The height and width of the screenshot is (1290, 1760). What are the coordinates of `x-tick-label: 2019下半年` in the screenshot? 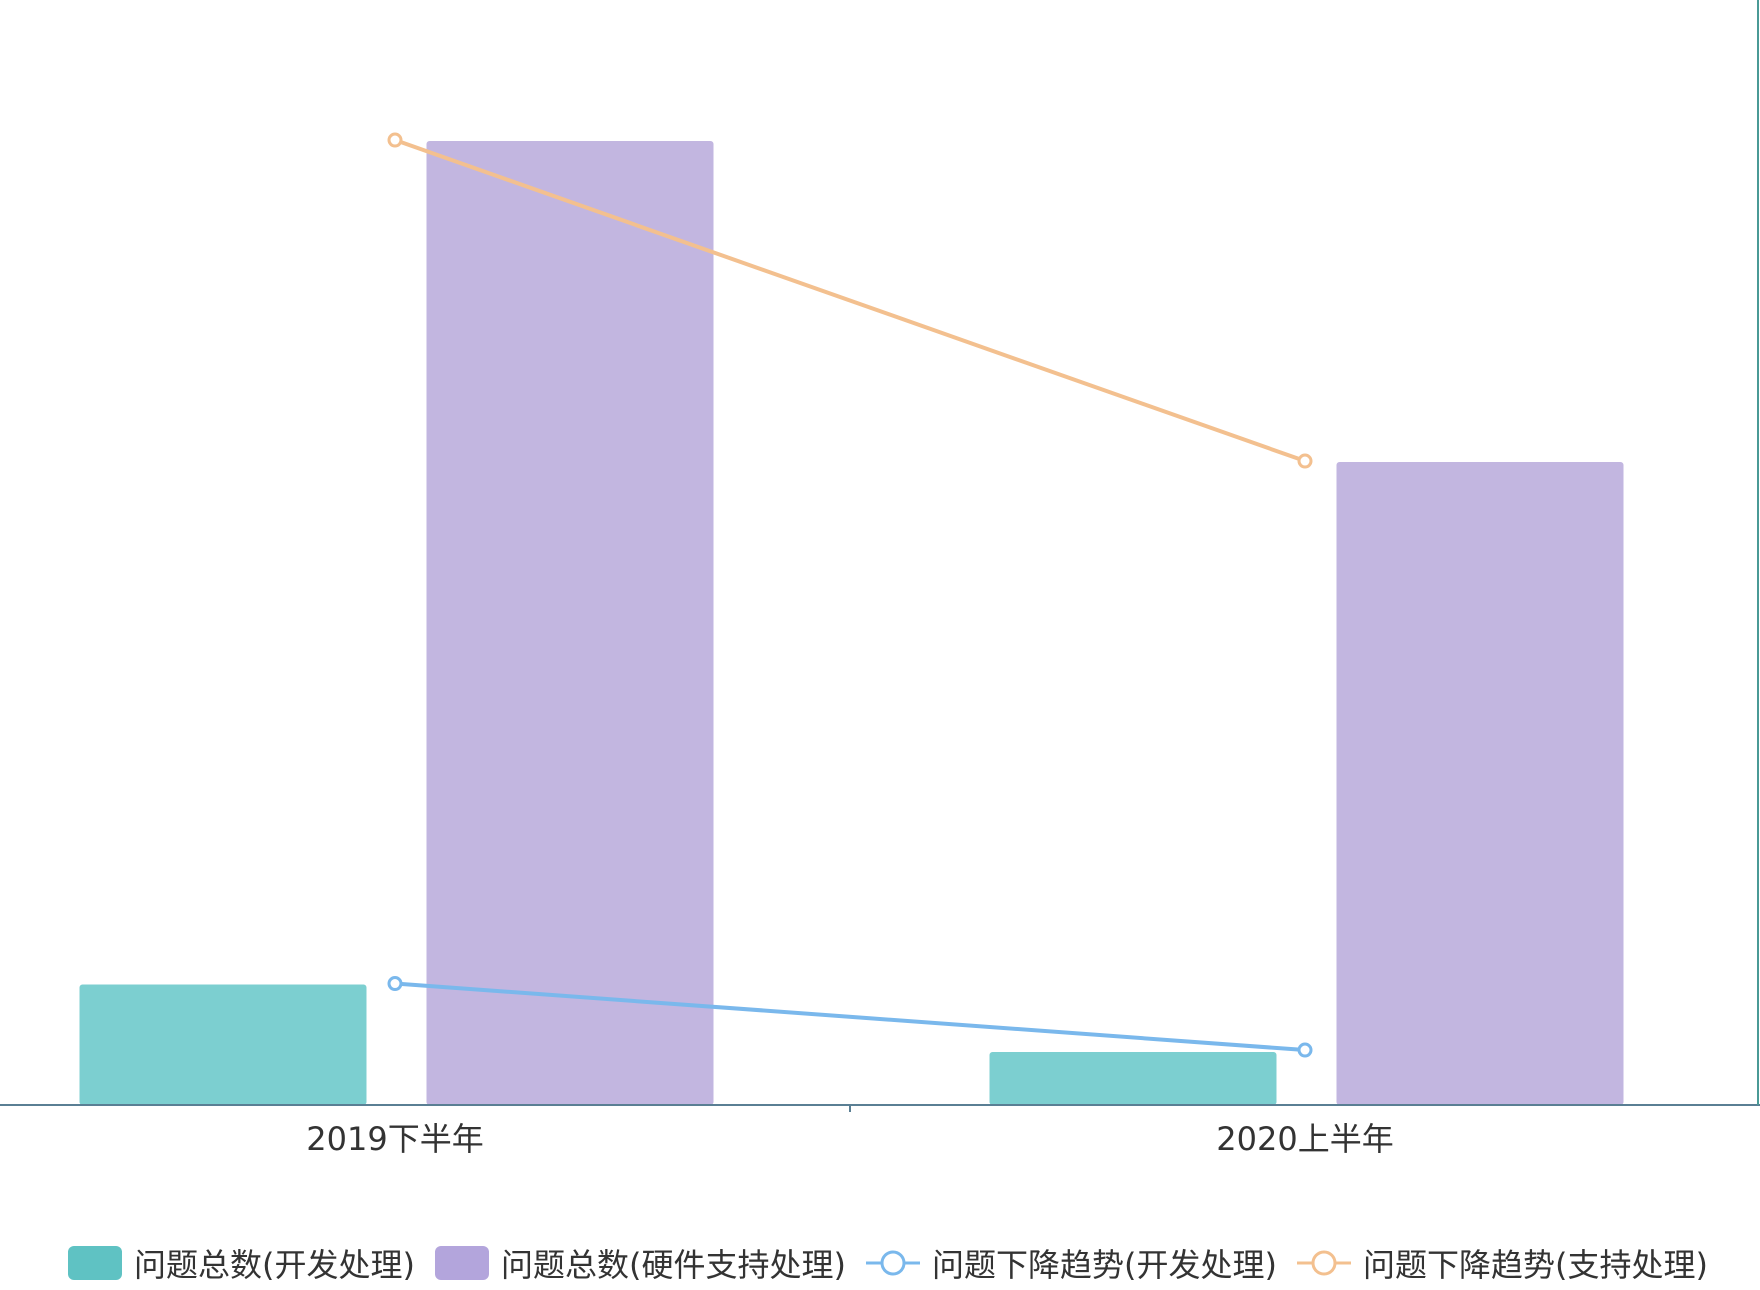 It's located at (394, 1139).